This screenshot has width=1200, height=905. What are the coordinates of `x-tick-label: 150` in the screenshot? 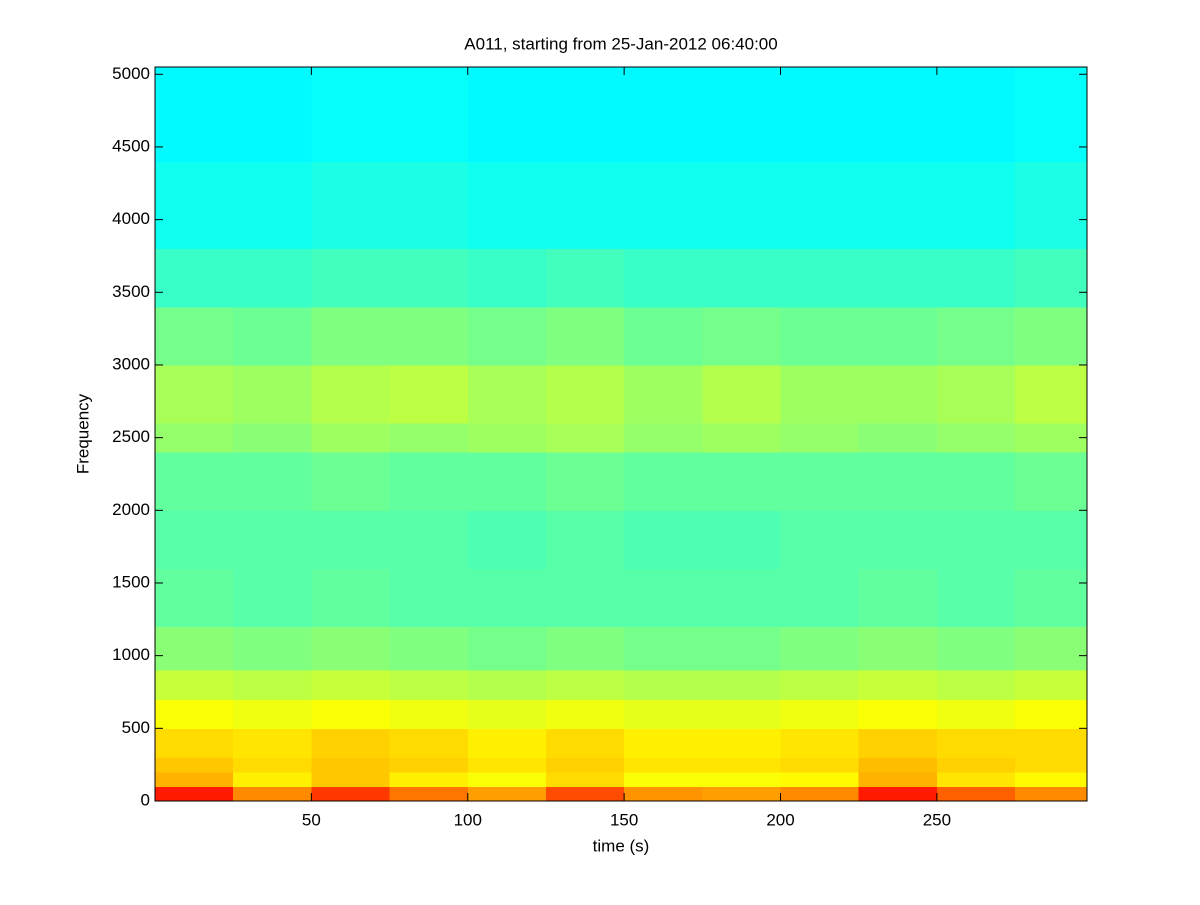 It's located at (624, 819).